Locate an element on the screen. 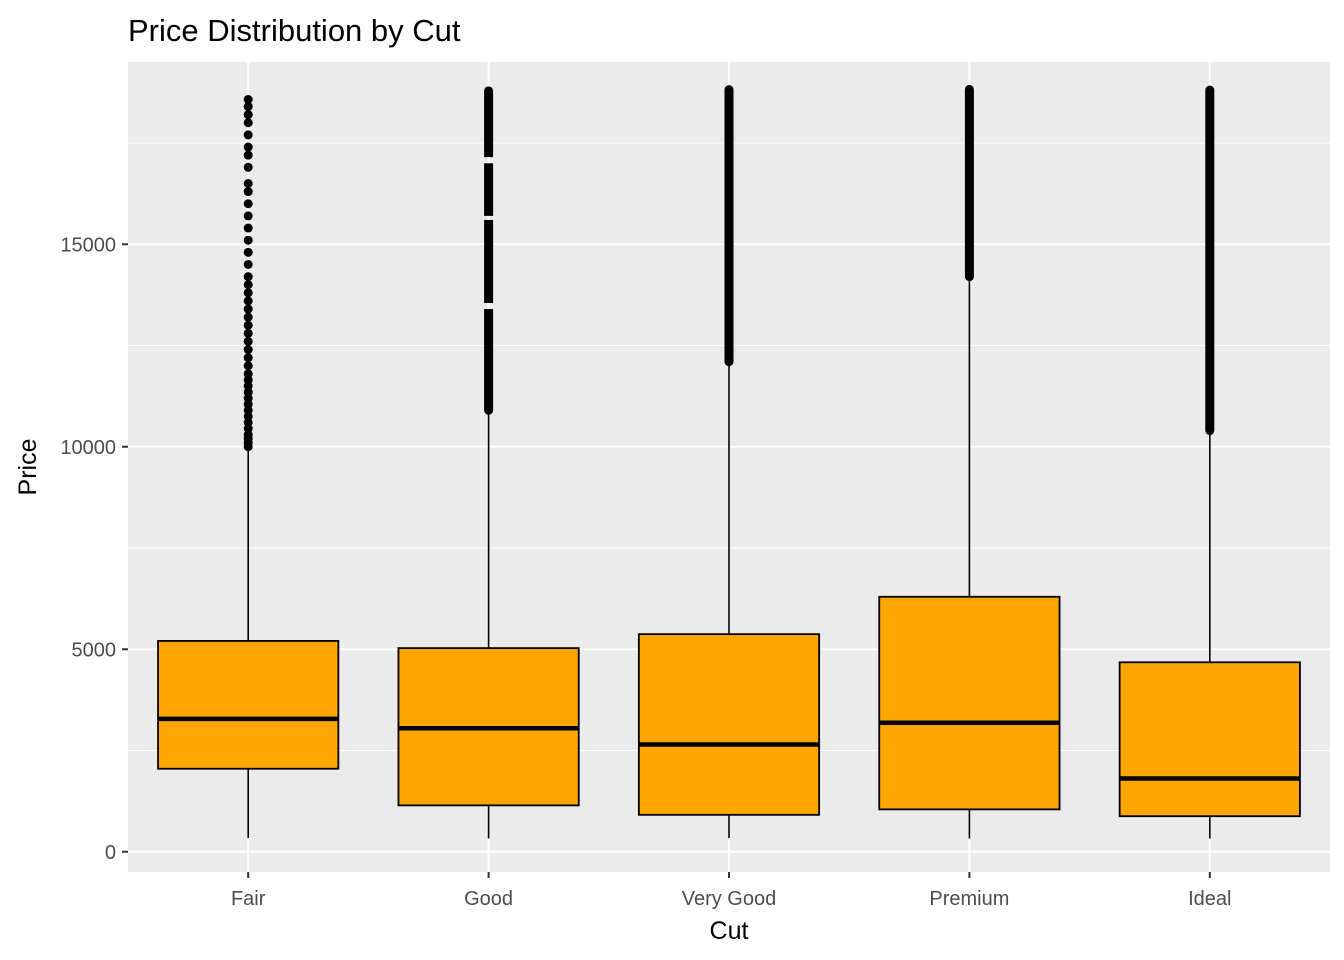  x-tick-label: Very Good is located at coordinates (729, 899).